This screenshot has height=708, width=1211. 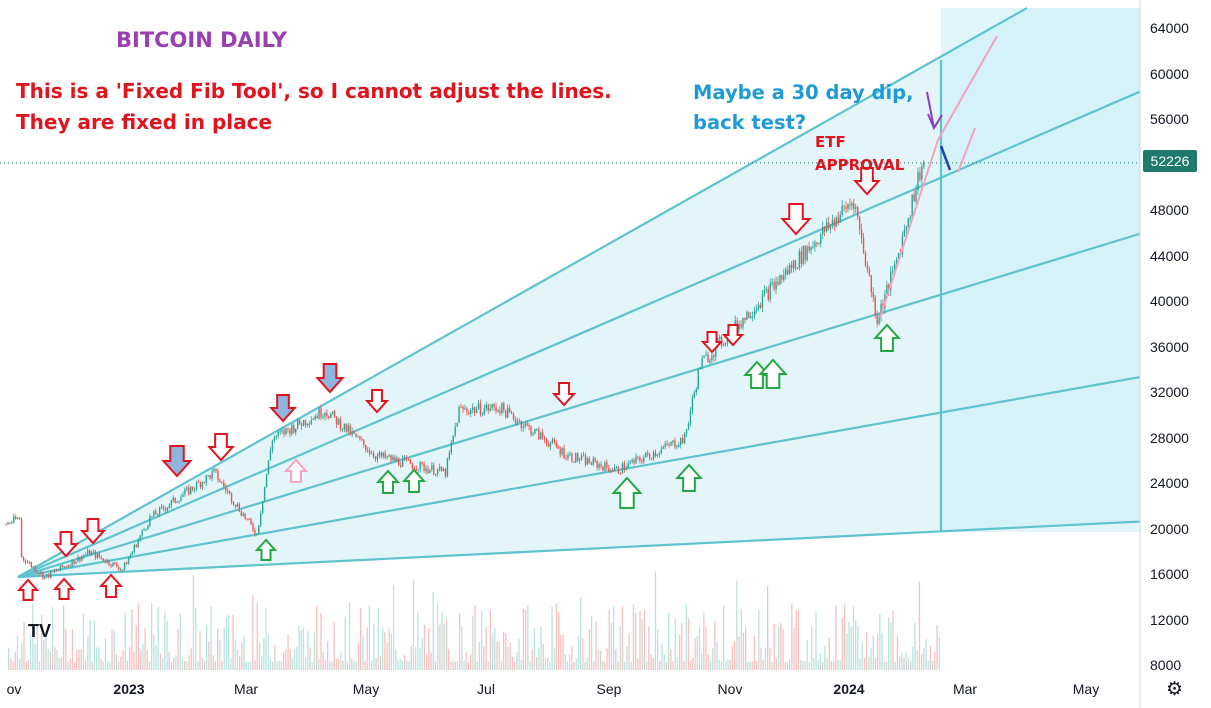 I want to click on tradingview-logo: TV, so click(x=40, y=631).